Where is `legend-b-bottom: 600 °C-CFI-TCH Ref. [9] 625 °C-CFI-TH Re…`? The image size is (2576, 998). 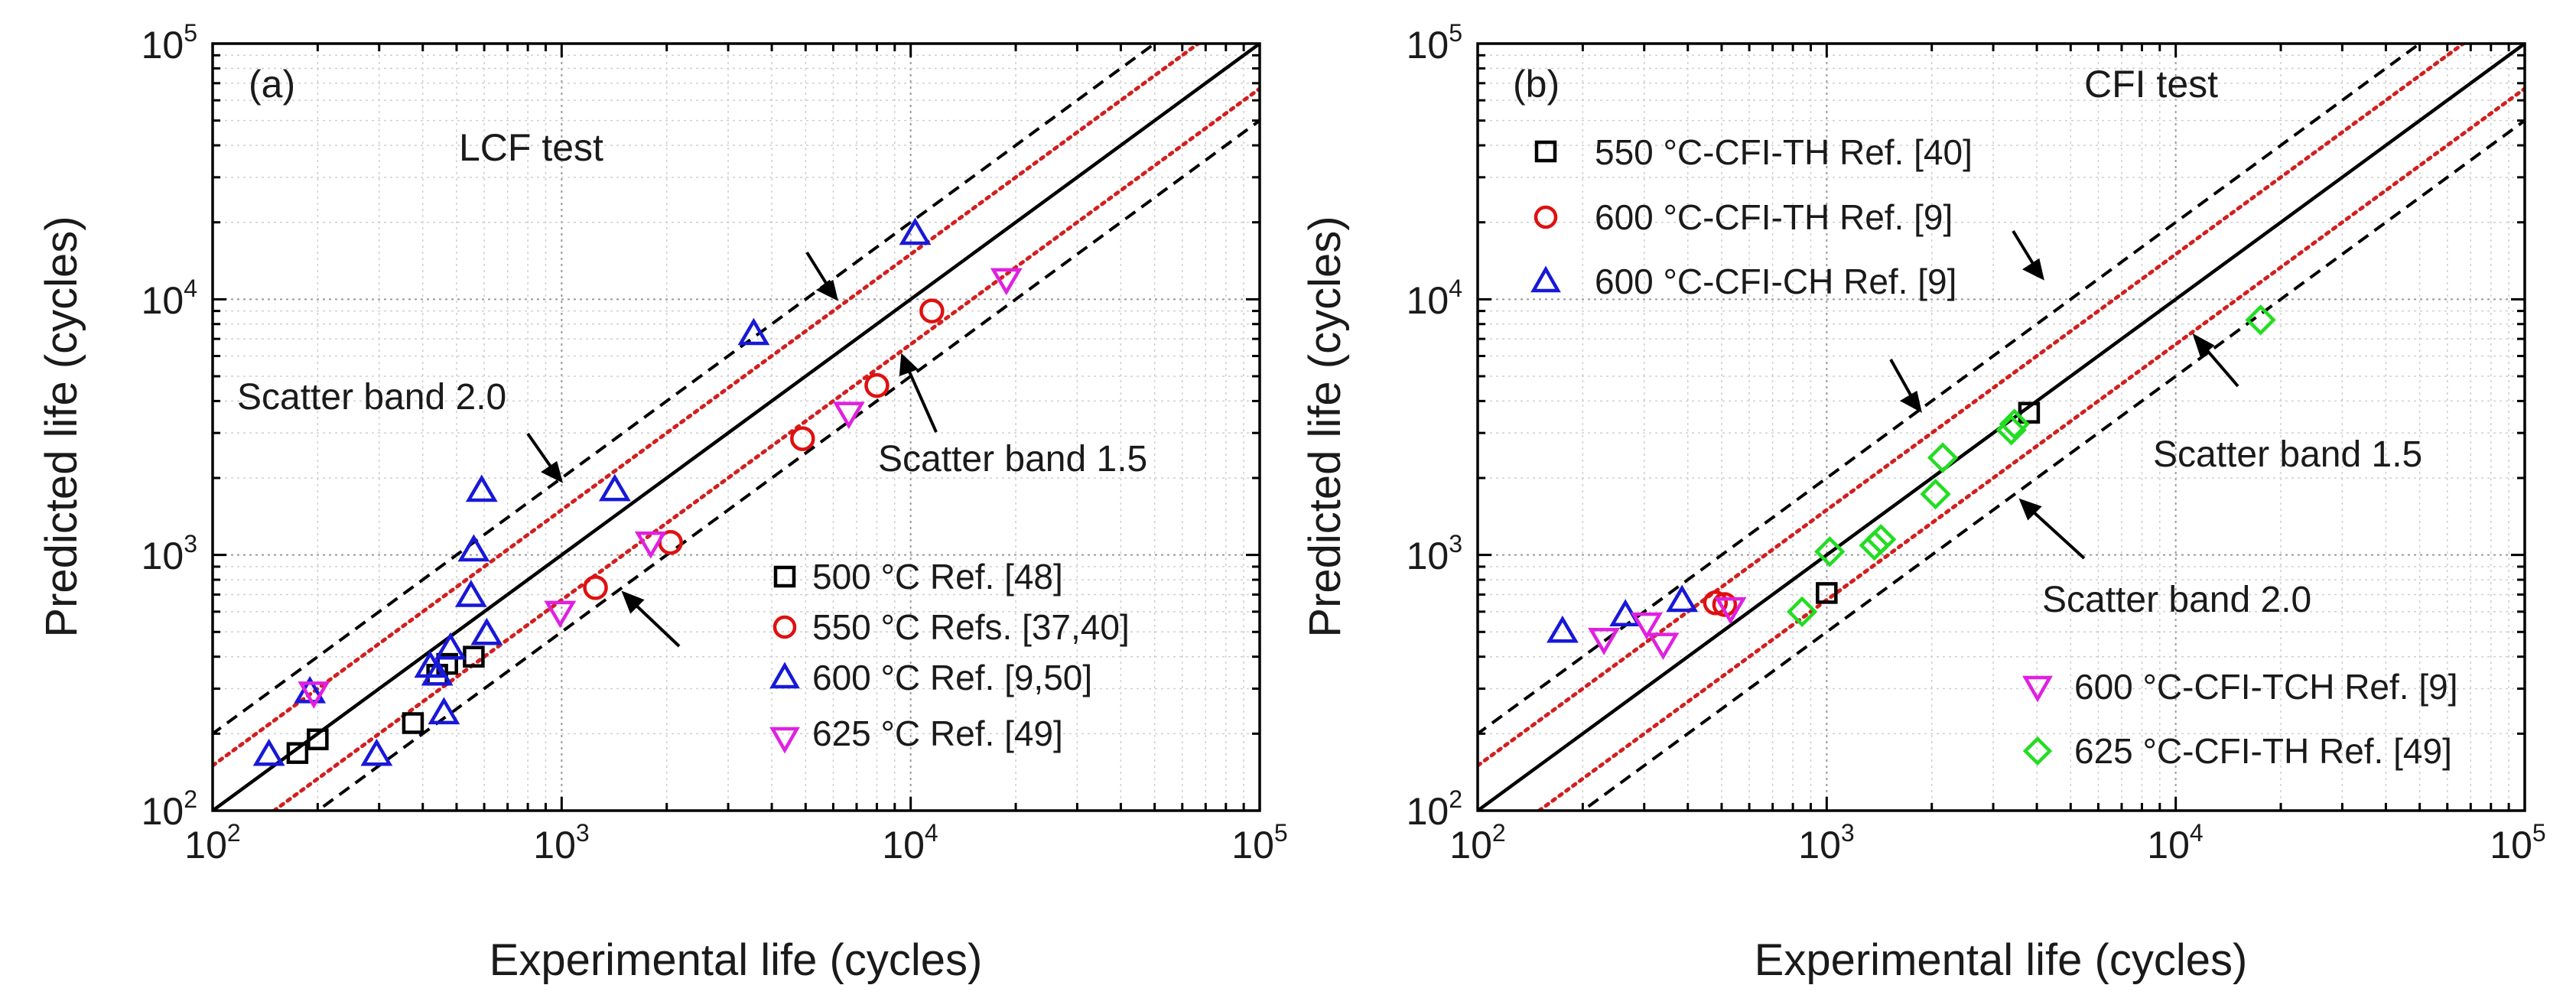
legend-b-bottom: 600 °C-CFI-TCH Ref. [9] 625 °C-CFI-TH Re… is located at coordinates (2240, 719).